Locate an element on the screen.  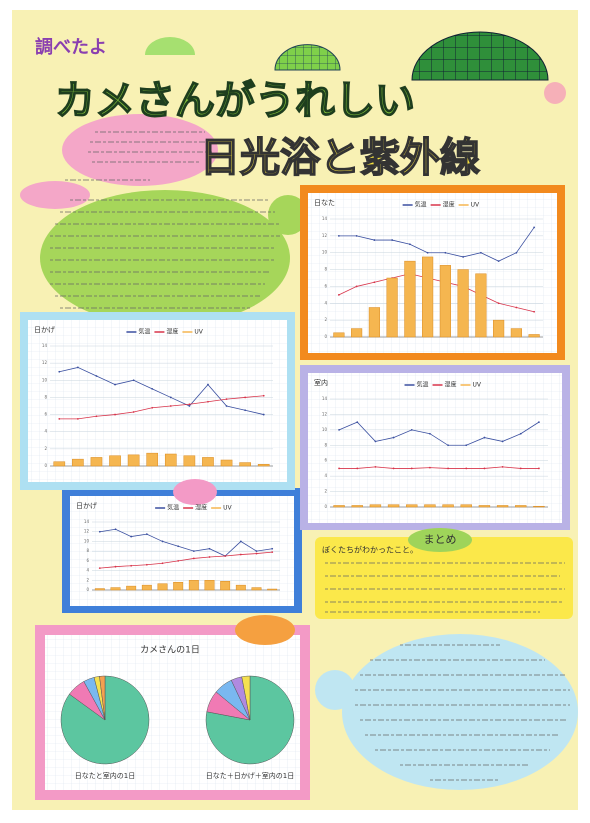
handwriting is located at coordinates (462, 712).